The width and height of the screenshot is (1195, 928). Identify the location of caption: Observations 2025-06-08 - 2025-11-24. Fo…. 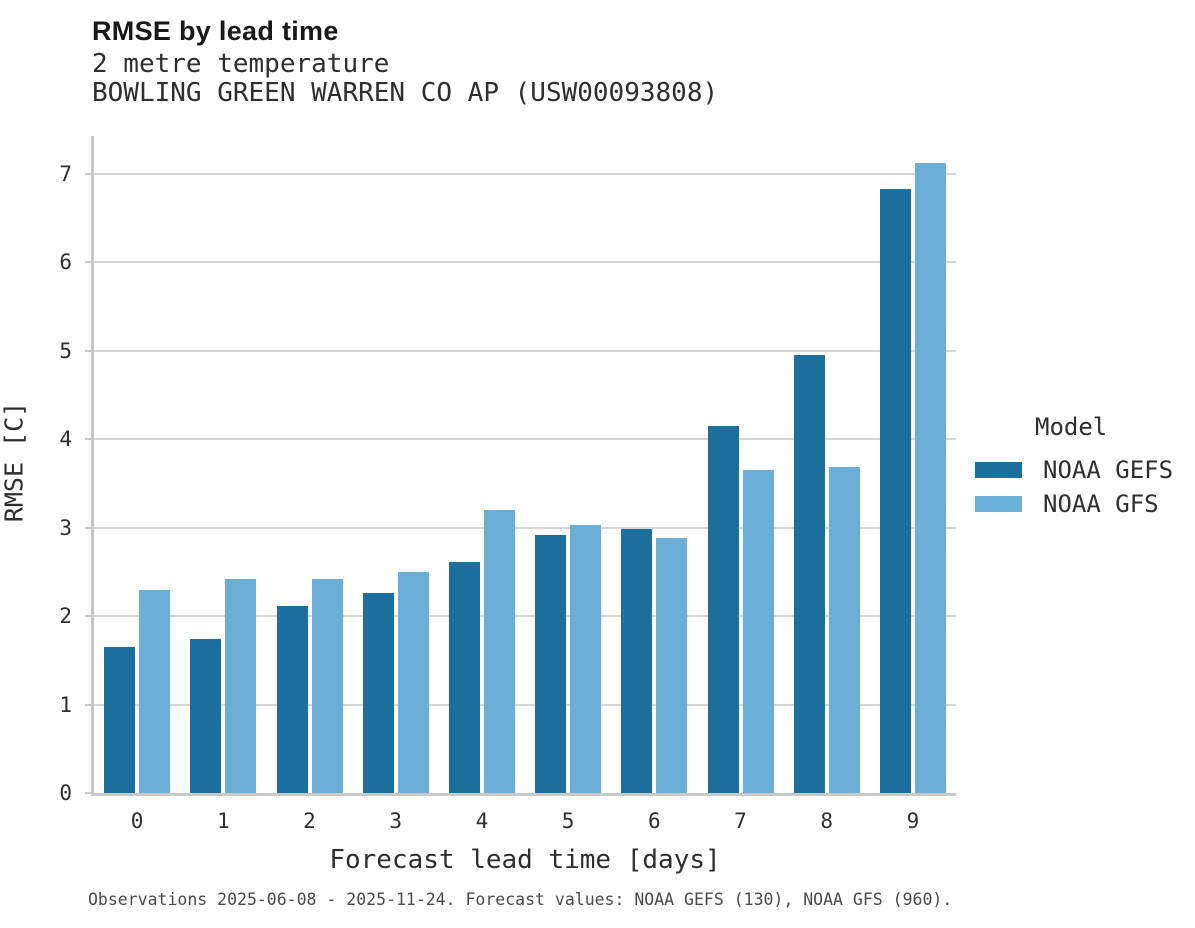
(520, 899).